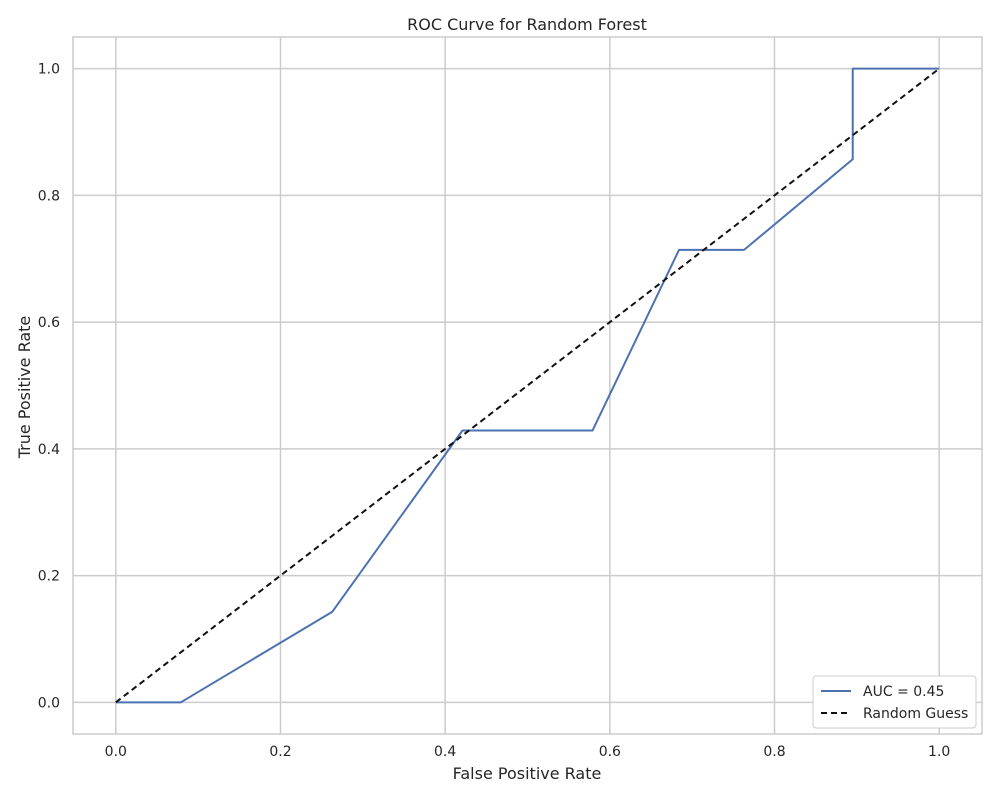 The height and width of the screenshot is (800, 1000). Describe the element at coordinates (49, 323) in the screenshot. I see `y-tick-label: 0.6` at that location.